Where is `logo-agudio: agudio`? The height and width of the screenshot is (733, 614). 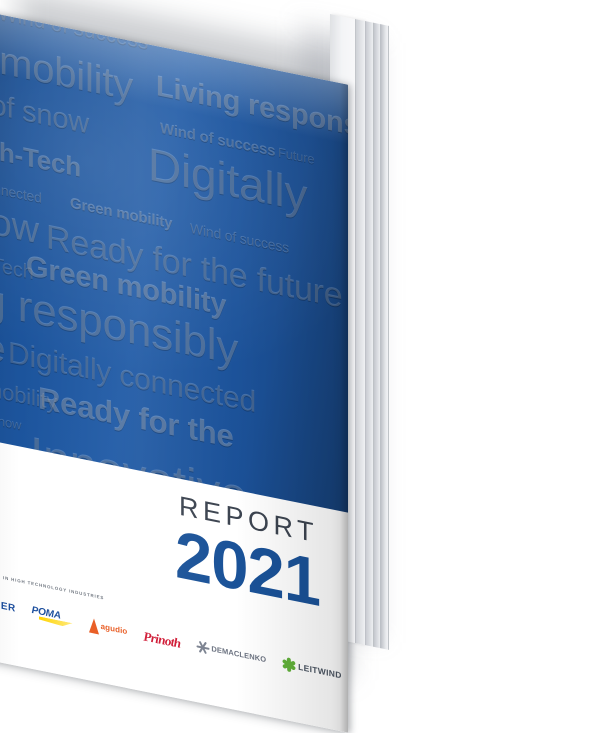
logo-agudio: agudio is located at coordinates (108, 628).